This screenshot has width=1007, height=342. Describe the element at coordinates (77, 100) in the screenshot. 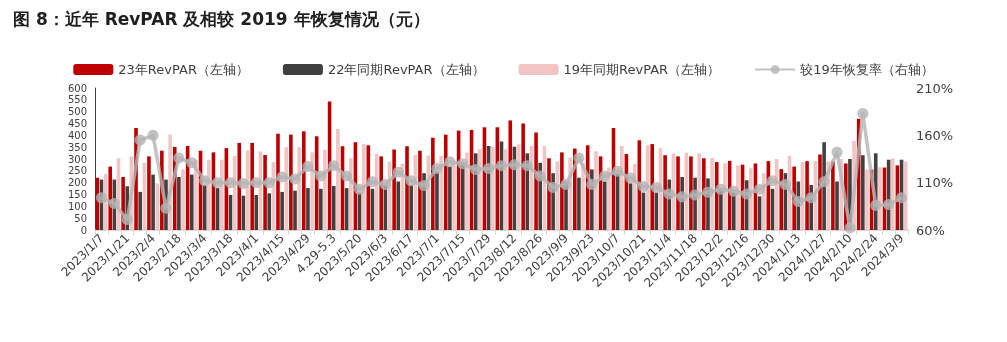

I see `y-tick-label: 550` at that location.